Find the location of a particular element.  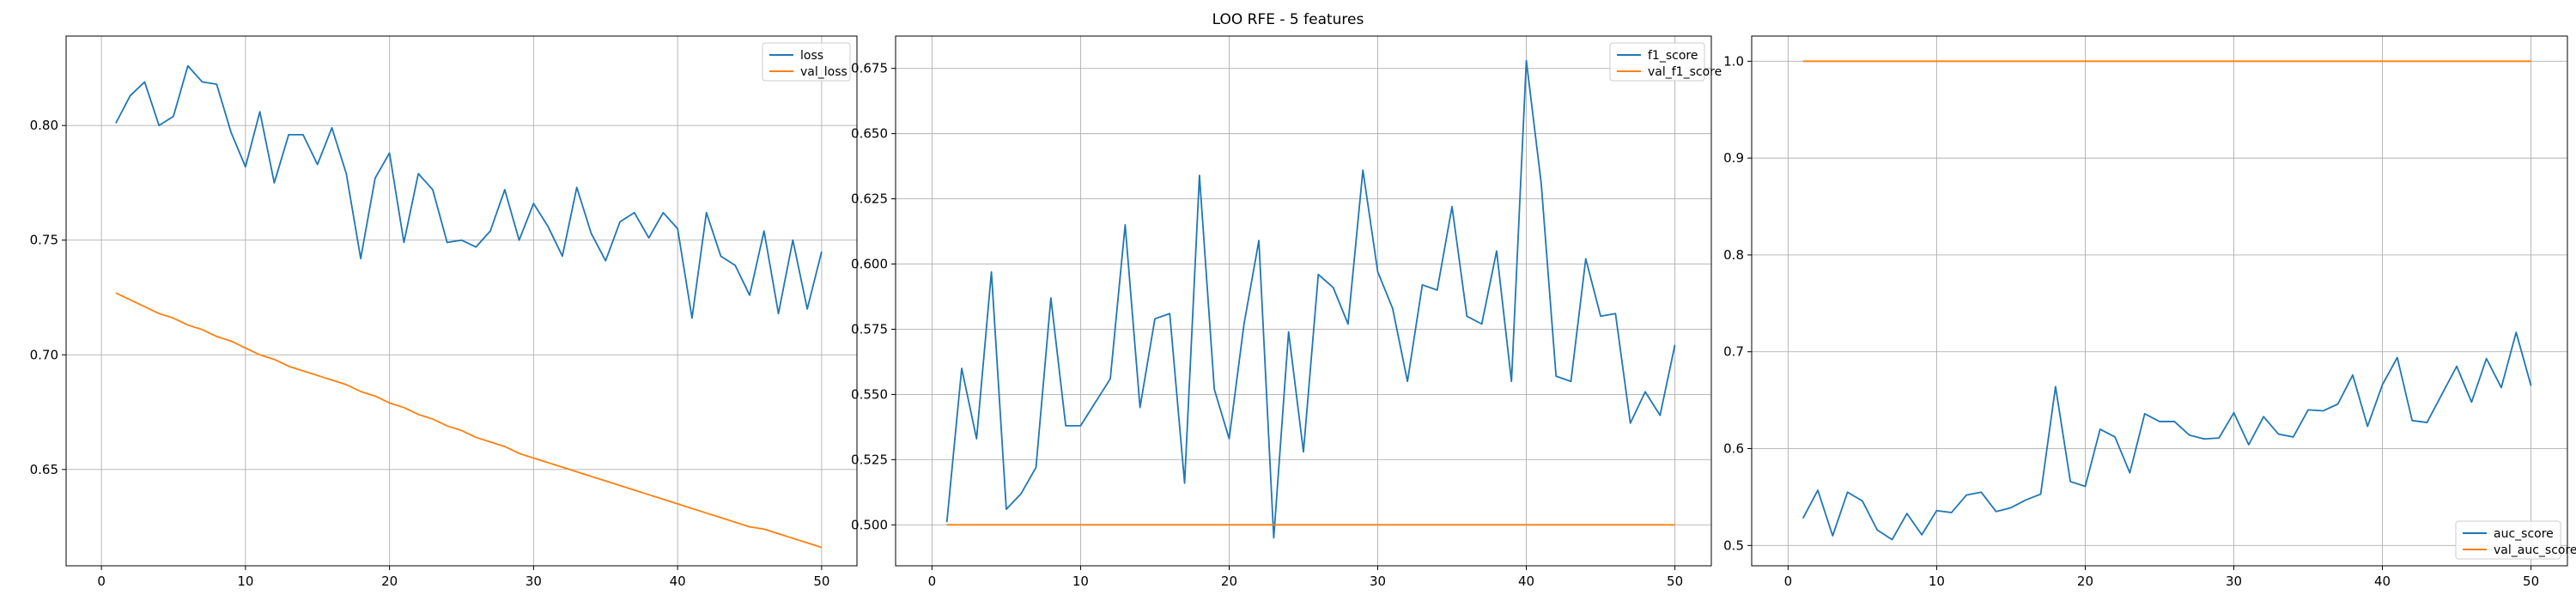

legend: auc_score val_auc_score is located at coordinates (2515, 540).